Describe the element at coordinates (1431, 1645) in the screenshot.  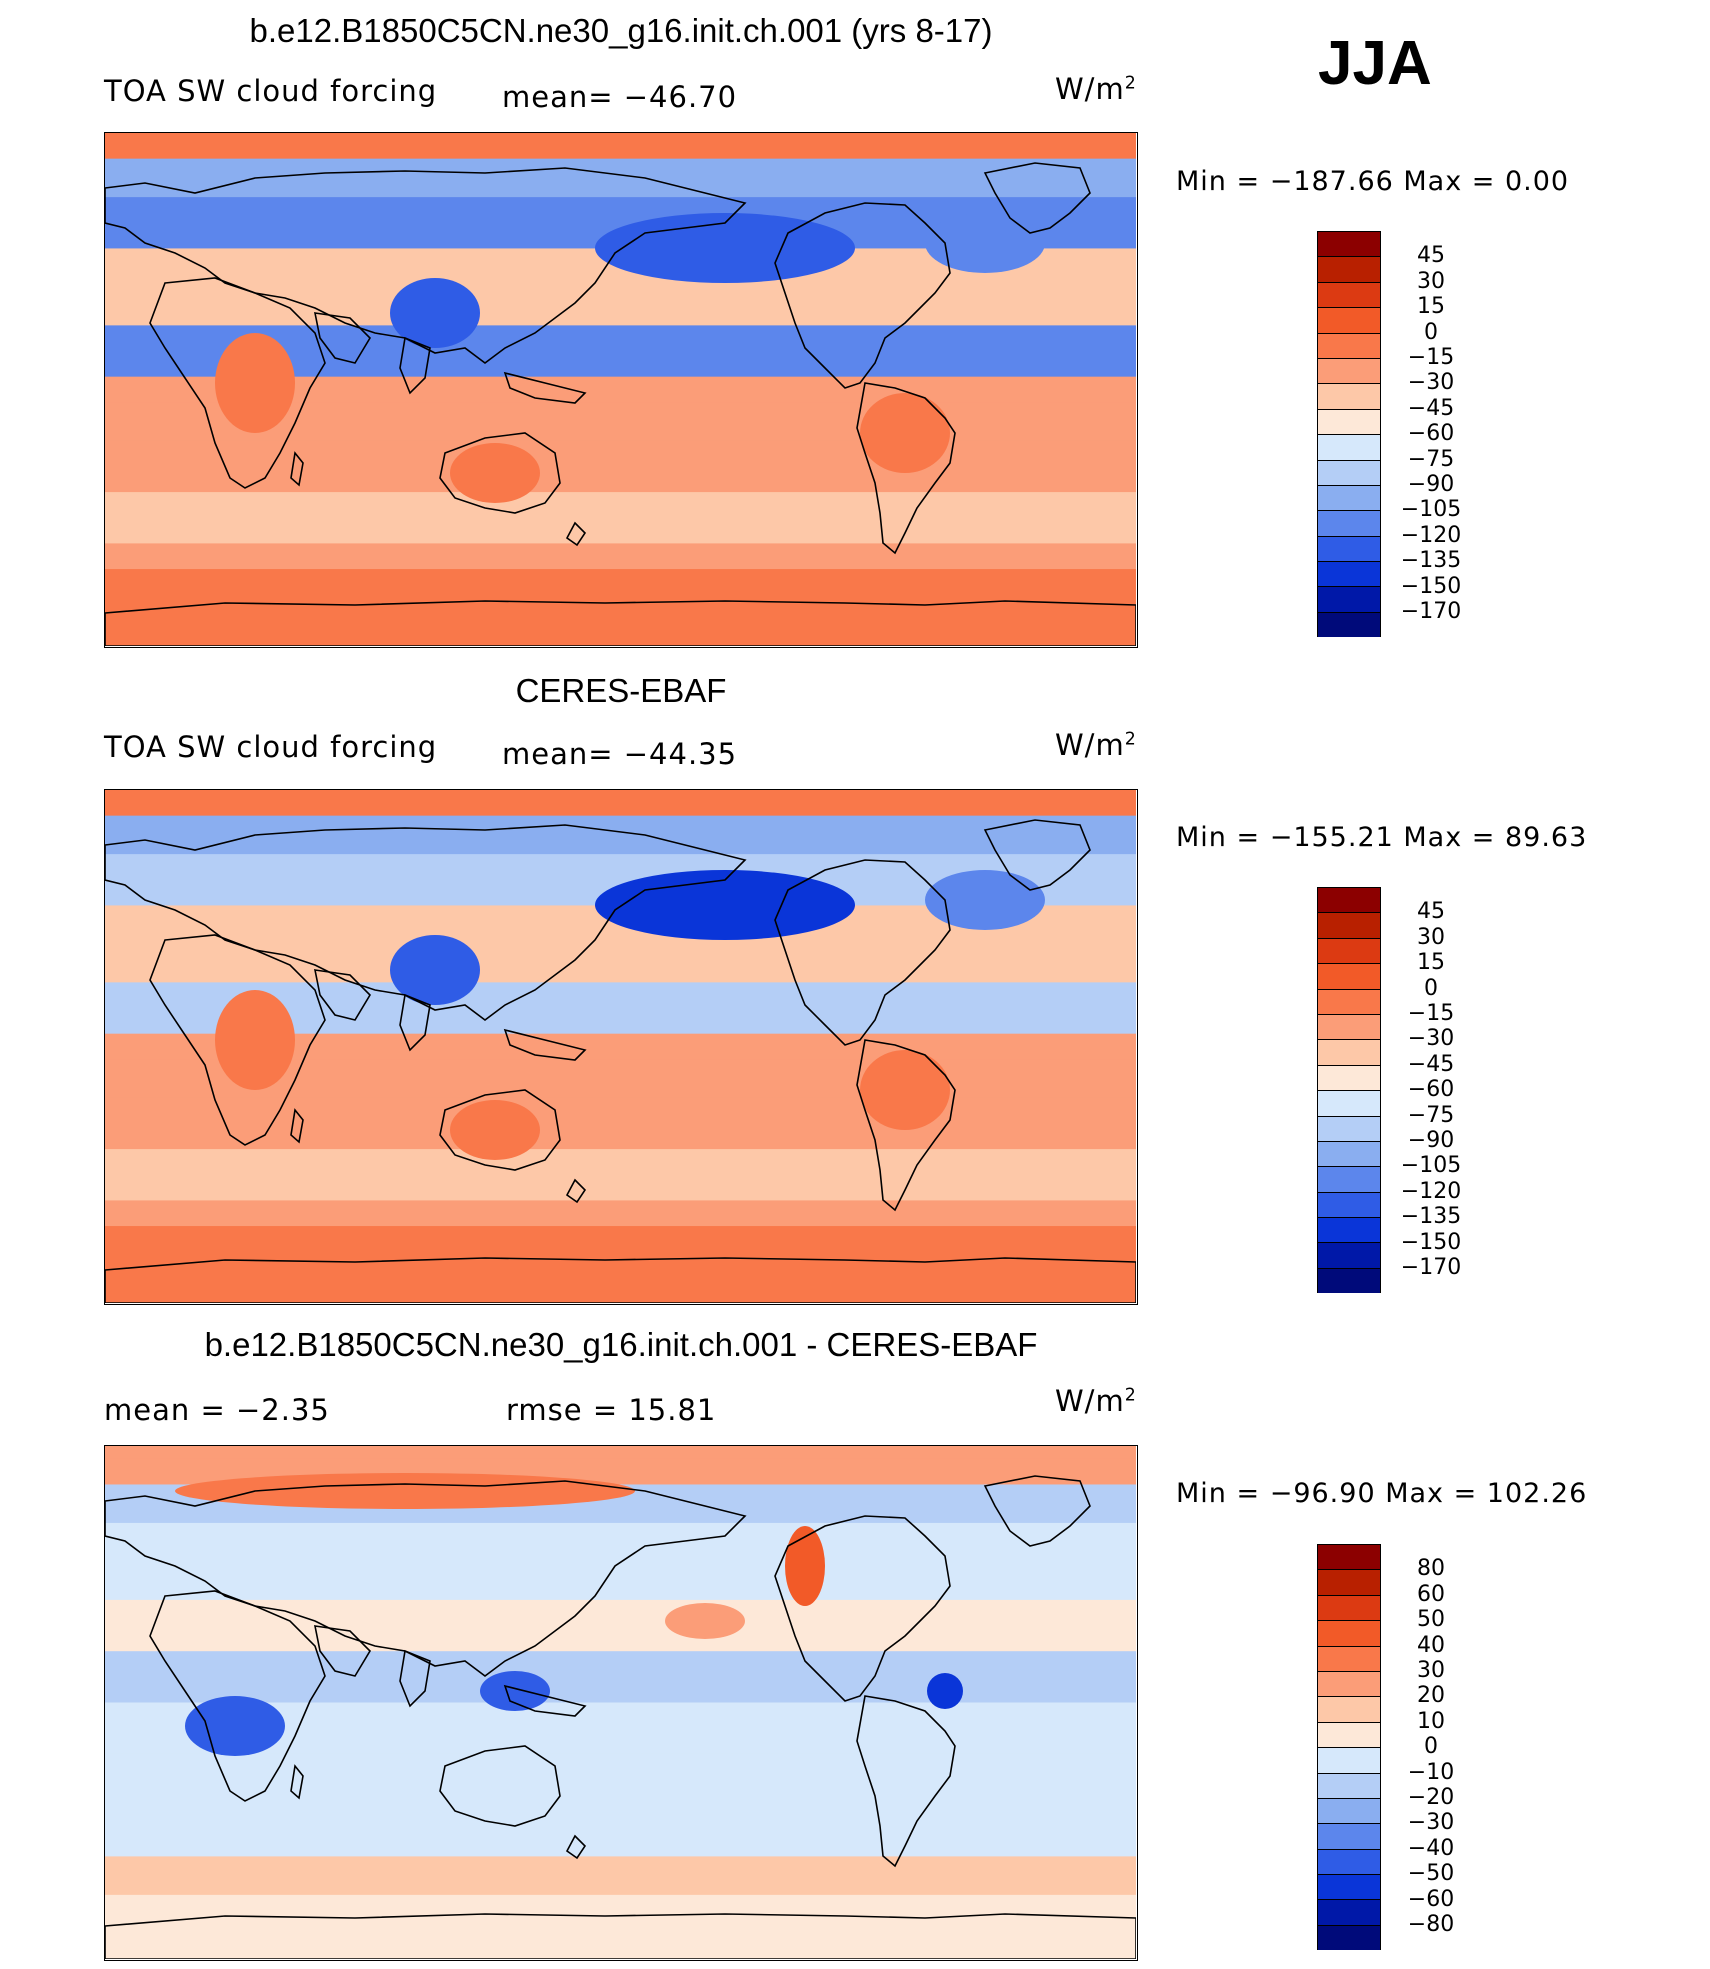
I see `colorbar-tick-label: 40` at that location.